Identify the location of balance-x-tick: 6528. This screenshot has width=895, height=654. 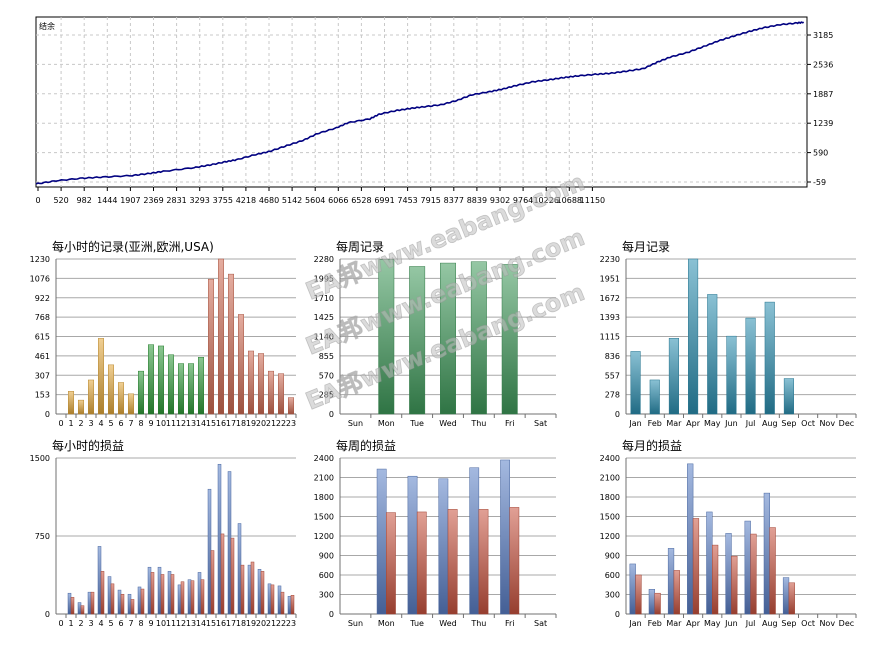
(361, 200).